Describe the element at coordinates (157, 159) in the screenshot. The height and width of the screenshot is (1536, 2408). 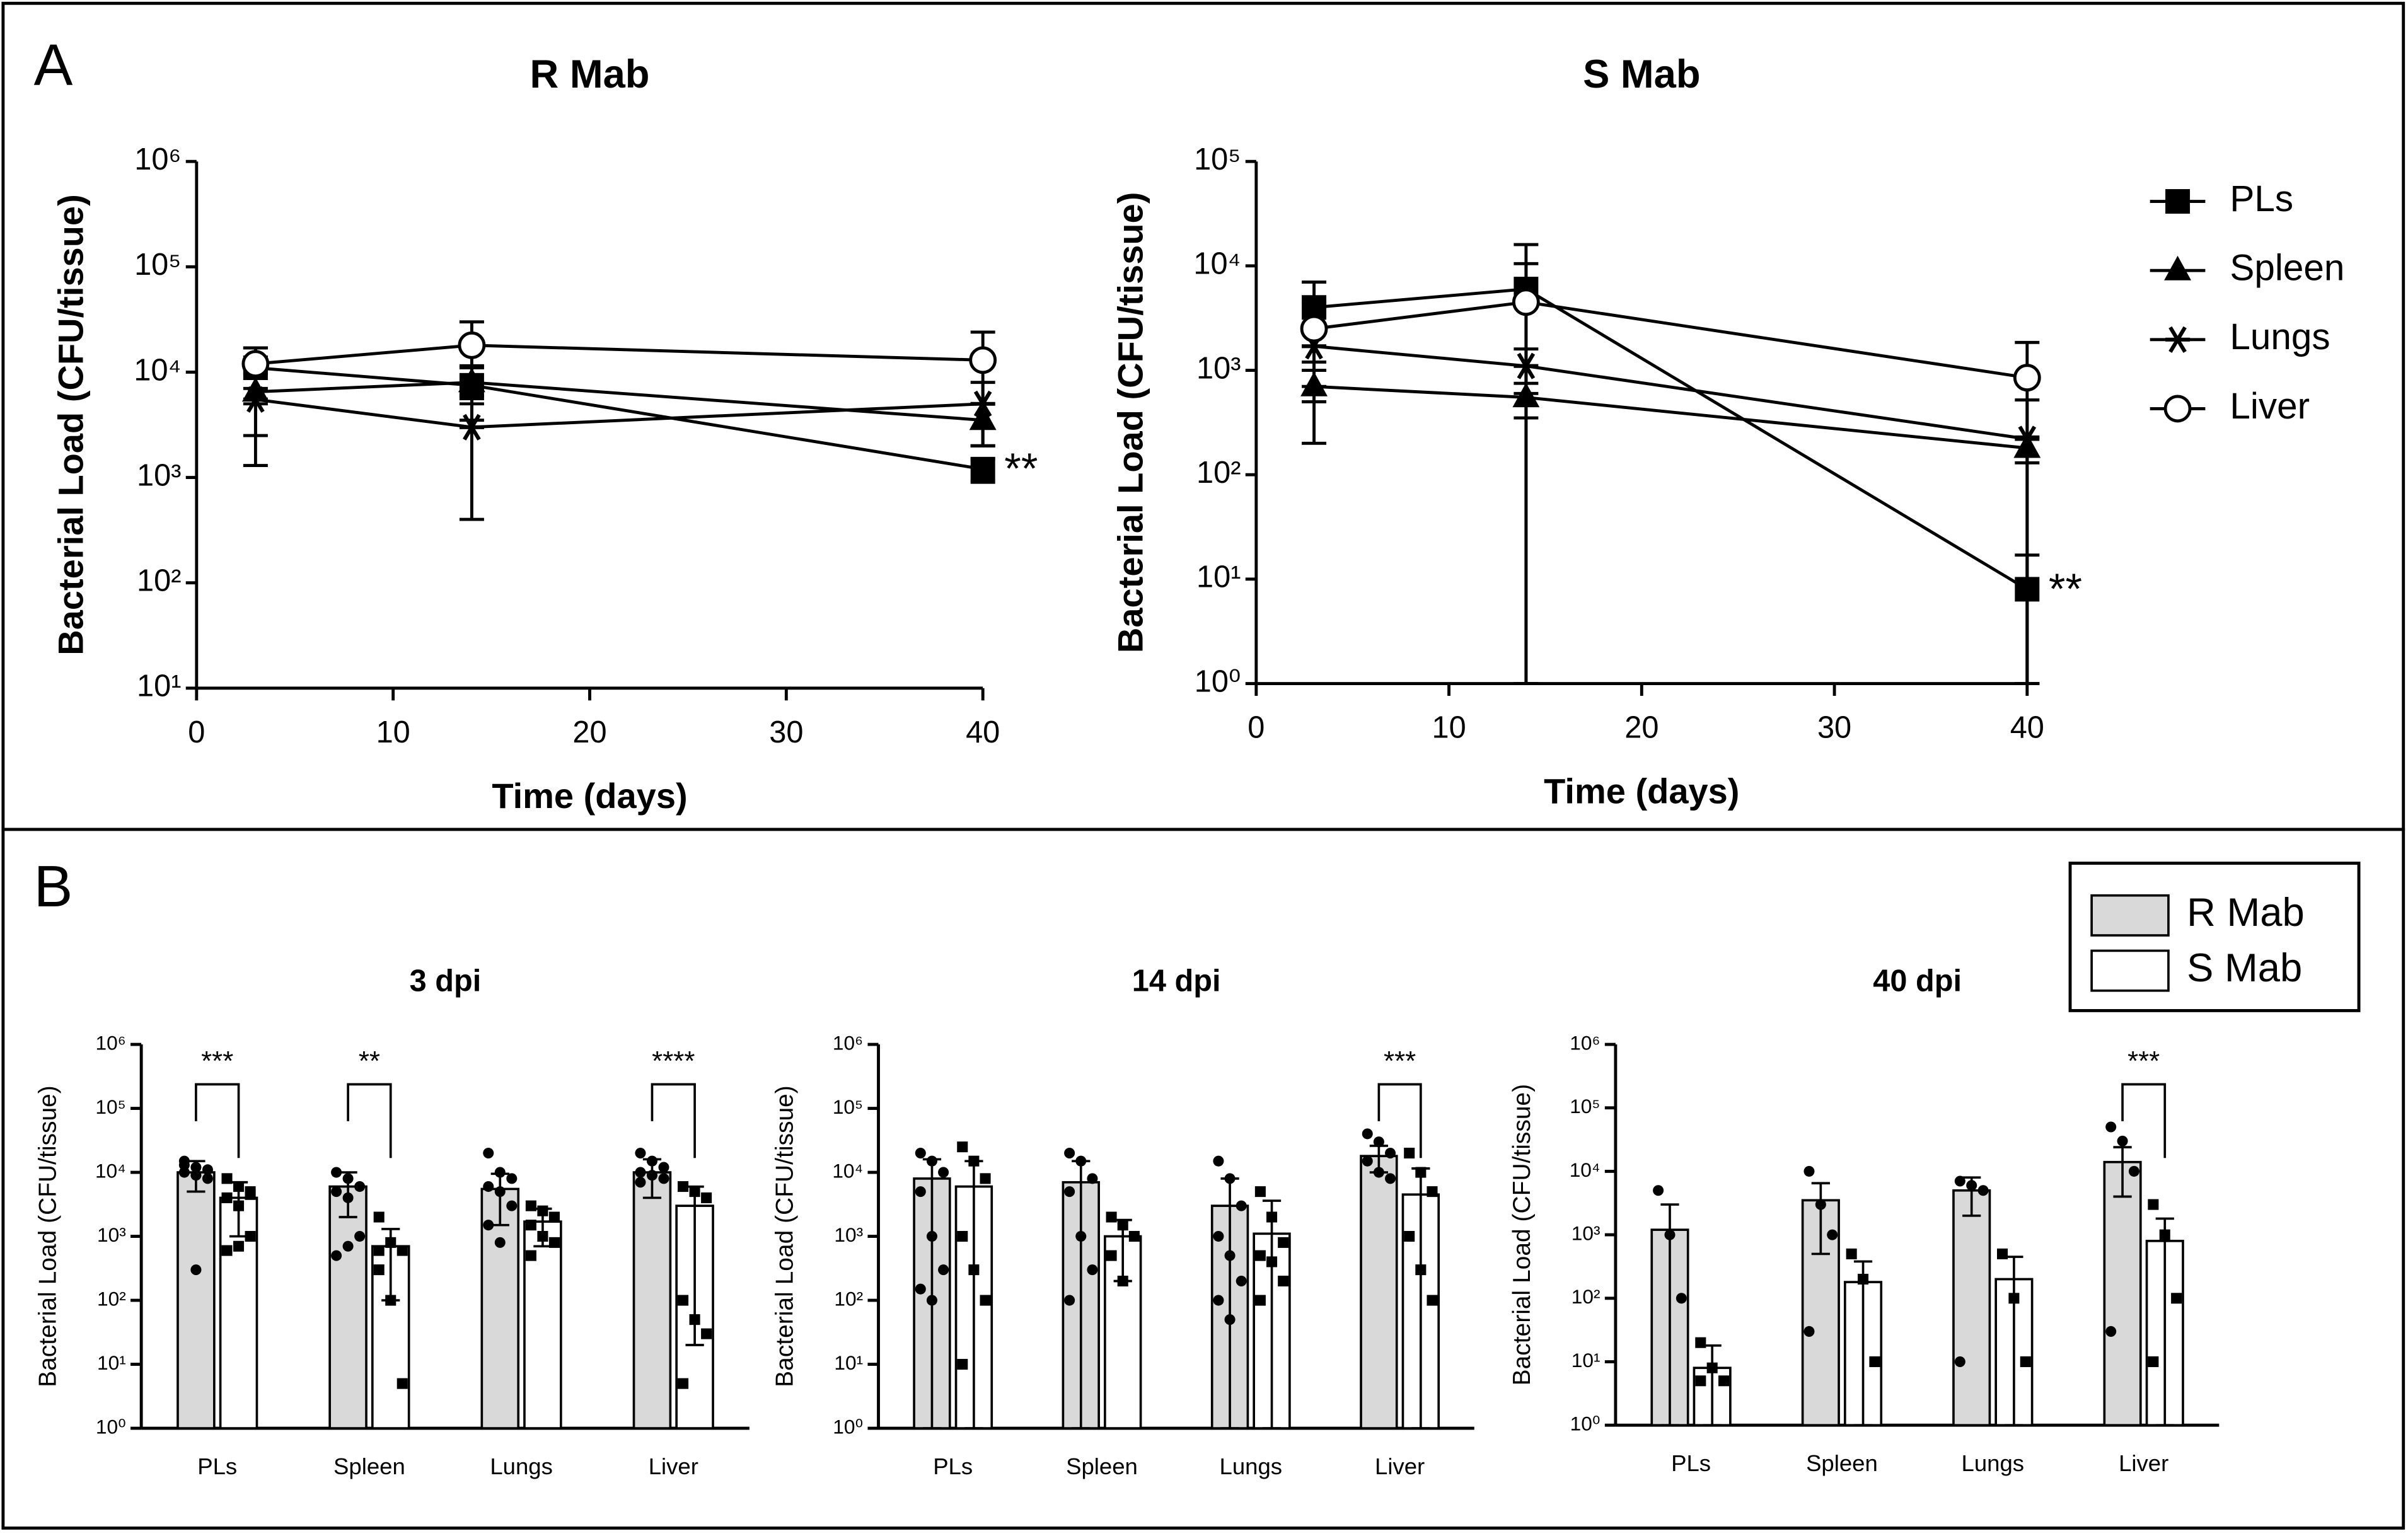
I see `y-tick-label: 10⁶` at that location.